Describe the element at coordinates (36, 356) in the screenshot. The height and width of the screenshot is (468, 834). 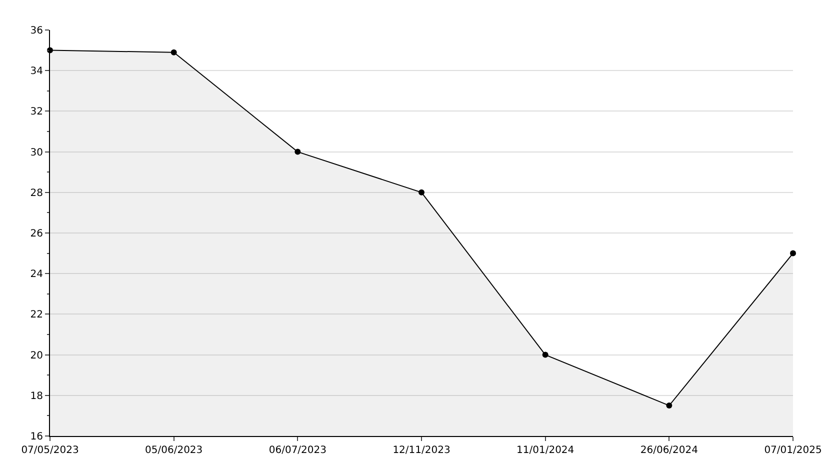
I see `y-tick-label: 20` at that location.